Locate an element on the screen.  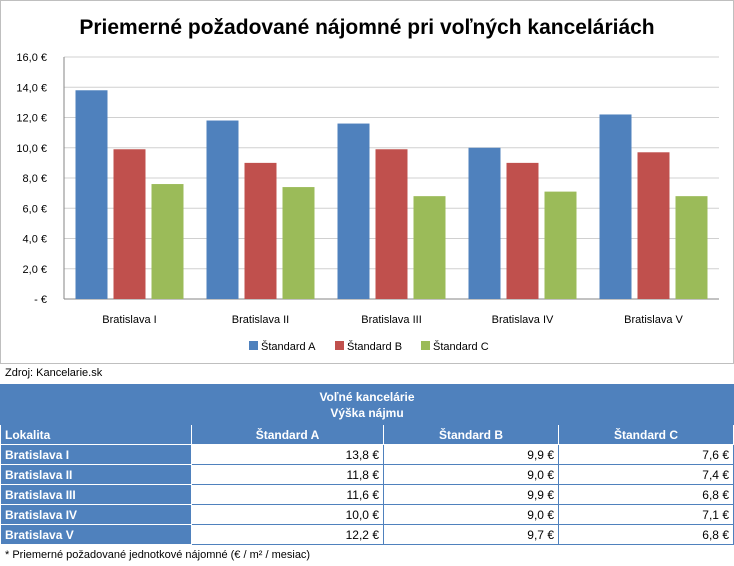
table-row: Bratislava II 11,8 € 9,0 € 7,4 € is located at coordinates (367, 474).